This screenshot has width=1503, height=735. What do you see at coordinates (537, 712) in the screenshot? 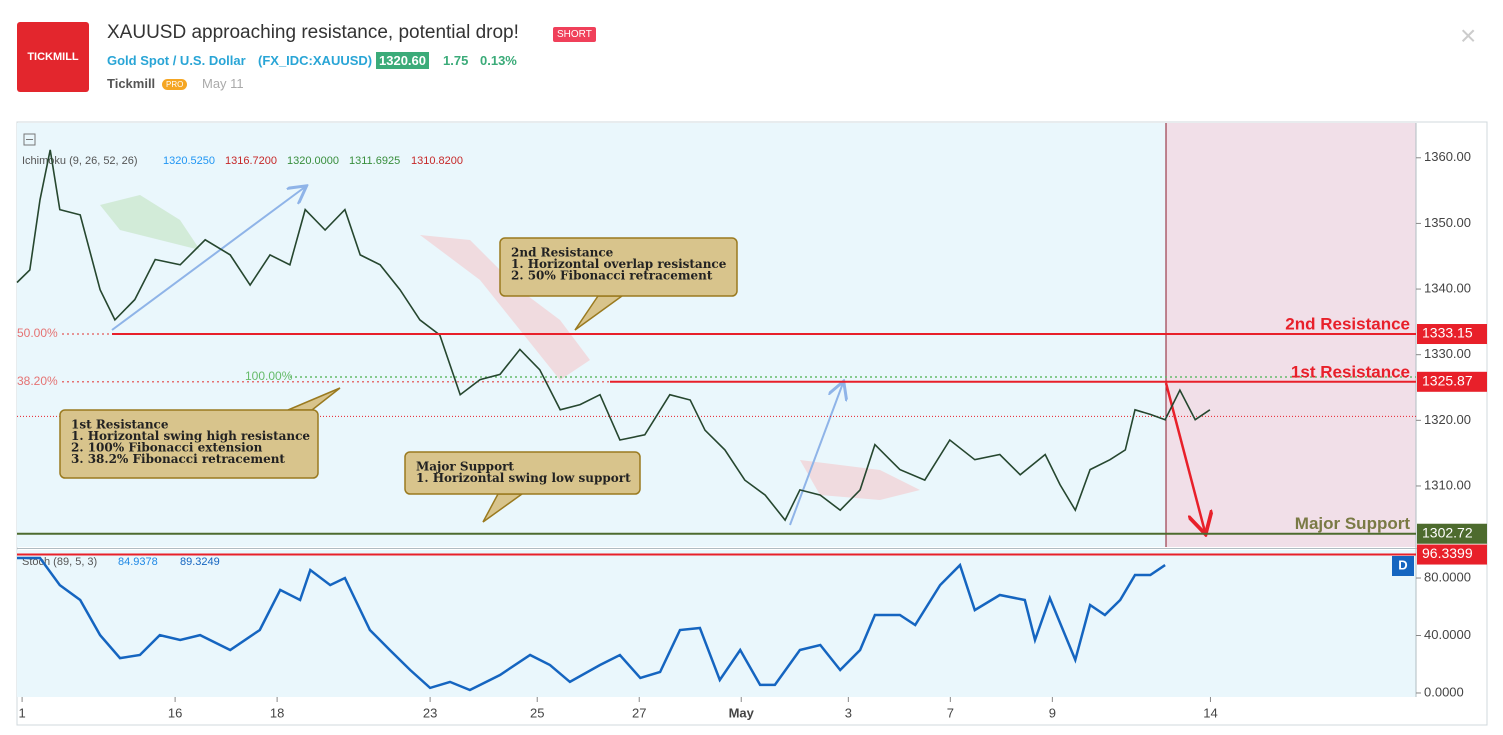
I see `x-tick-label: 25` at bounding box center [537, 712].